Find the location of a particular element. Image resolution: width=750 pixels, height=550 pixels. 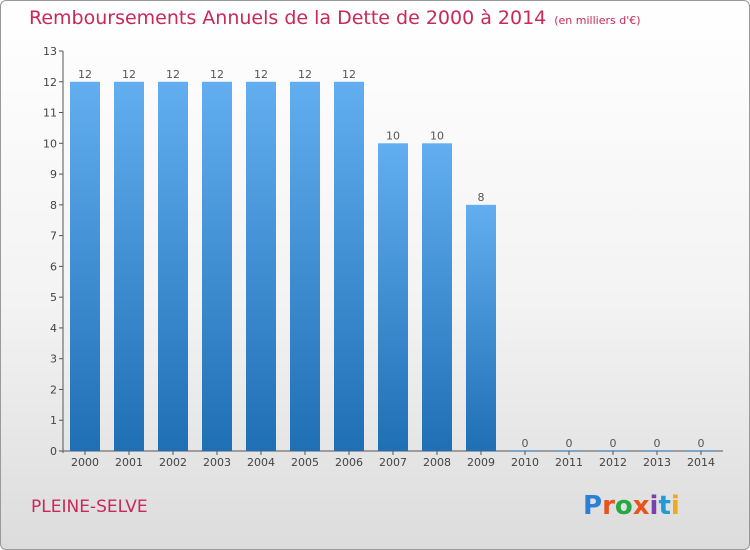

x-tick-label: 2012 is located at coordinates (613, 462).